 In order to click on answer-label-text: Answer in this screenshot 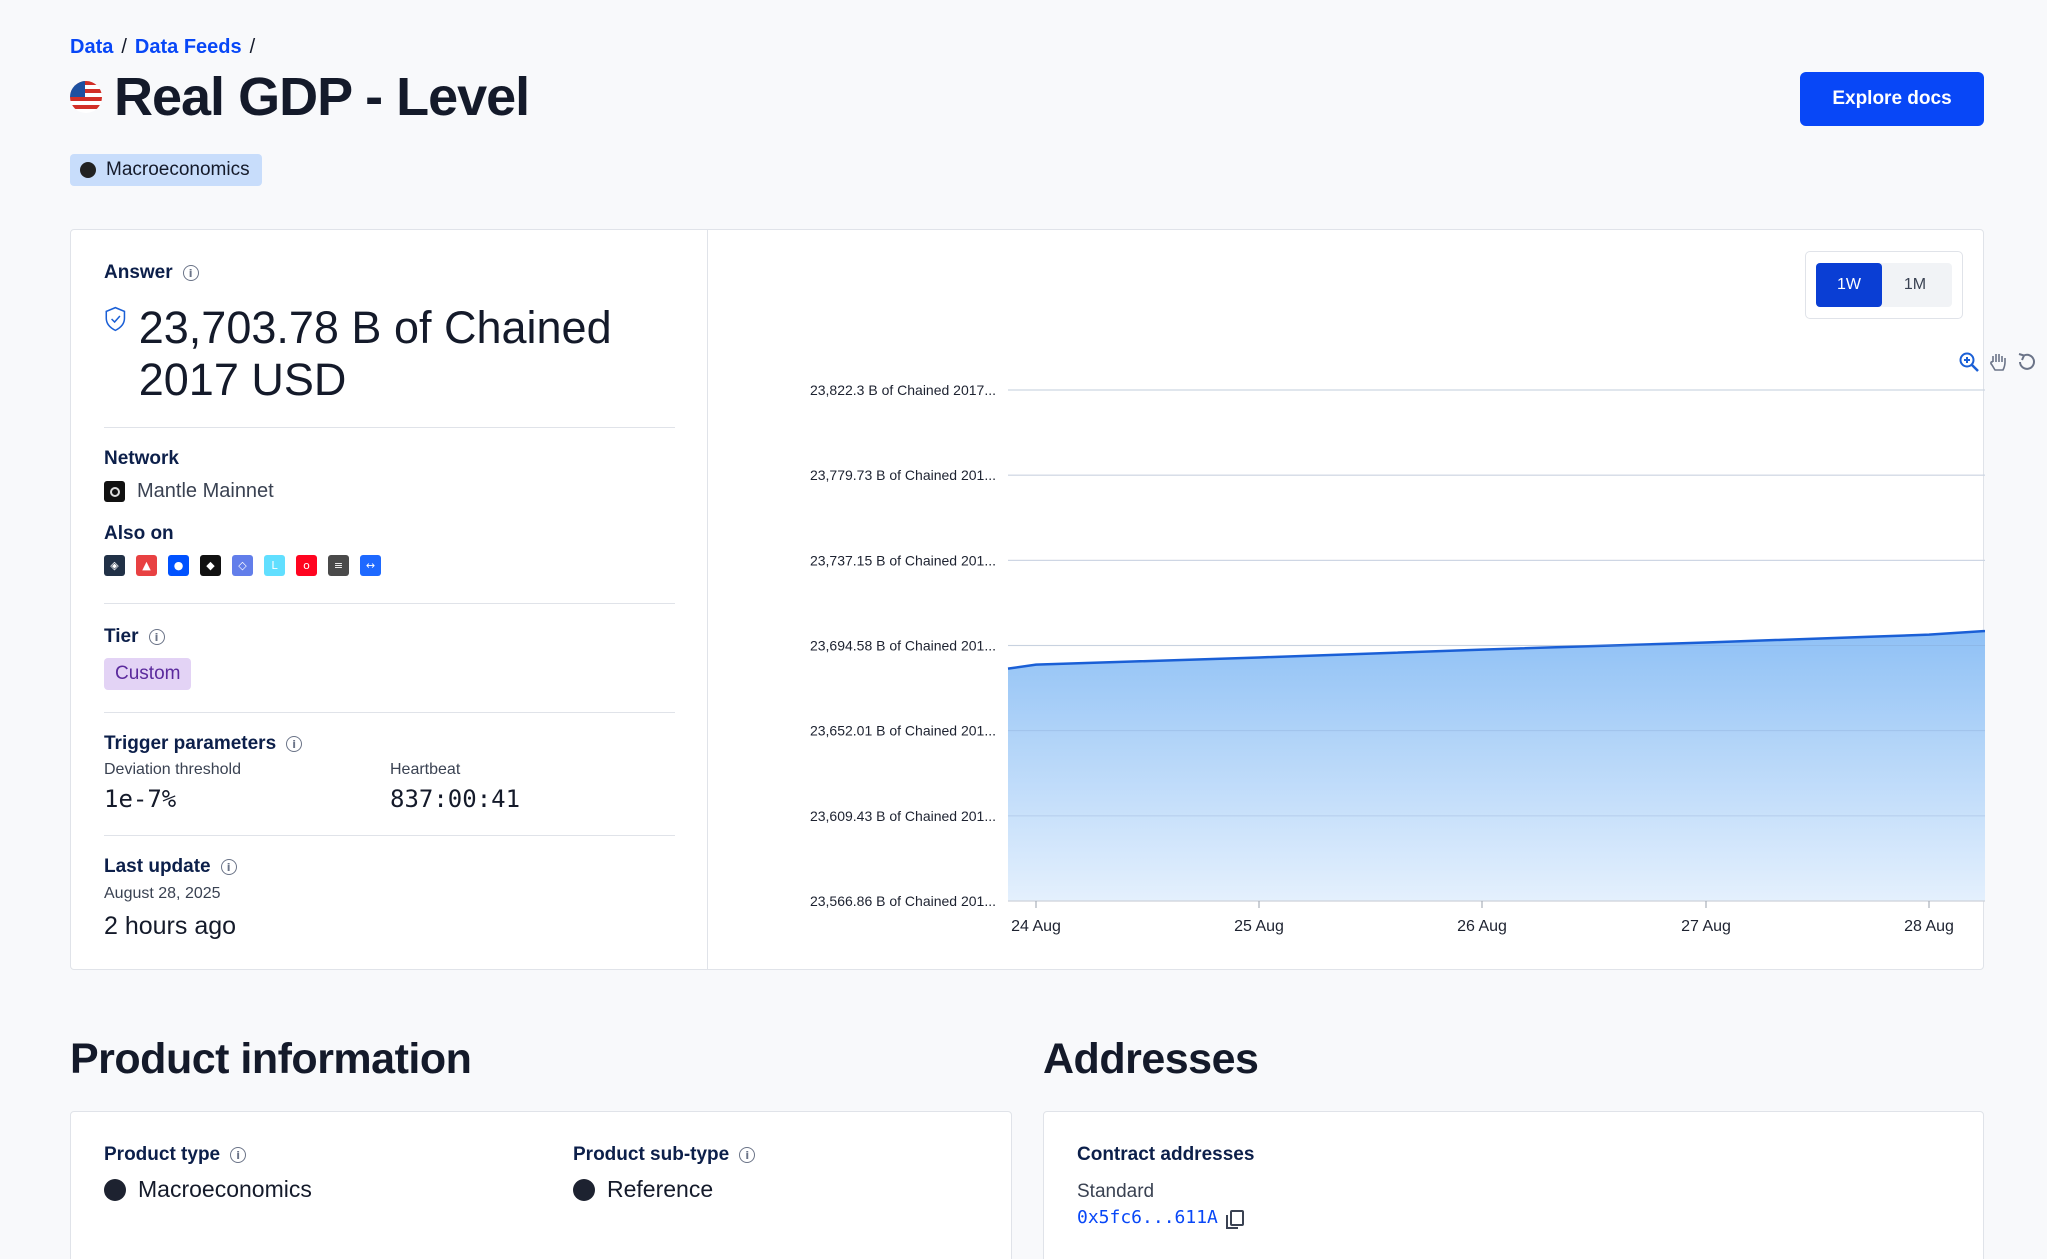, I will do `click(138, 272)`.